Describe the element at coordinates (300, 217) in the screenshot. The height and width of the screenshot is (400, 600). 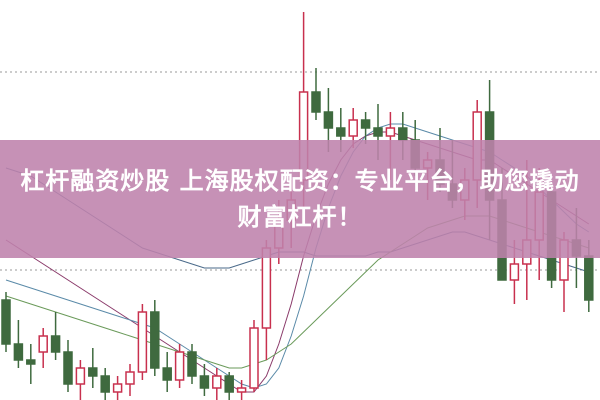
I see `headline-line-2: 财富杠杆！` at that location.